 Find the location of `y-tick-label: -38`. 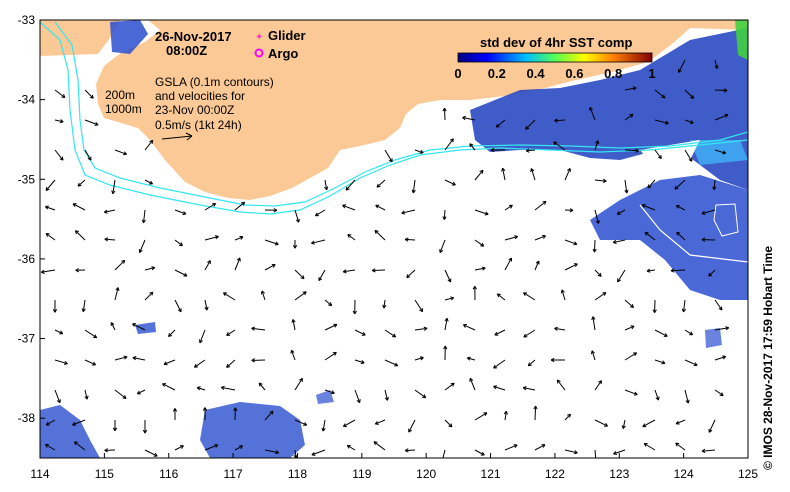

y-tick-label: -38 is located at coordinates (27, 418).